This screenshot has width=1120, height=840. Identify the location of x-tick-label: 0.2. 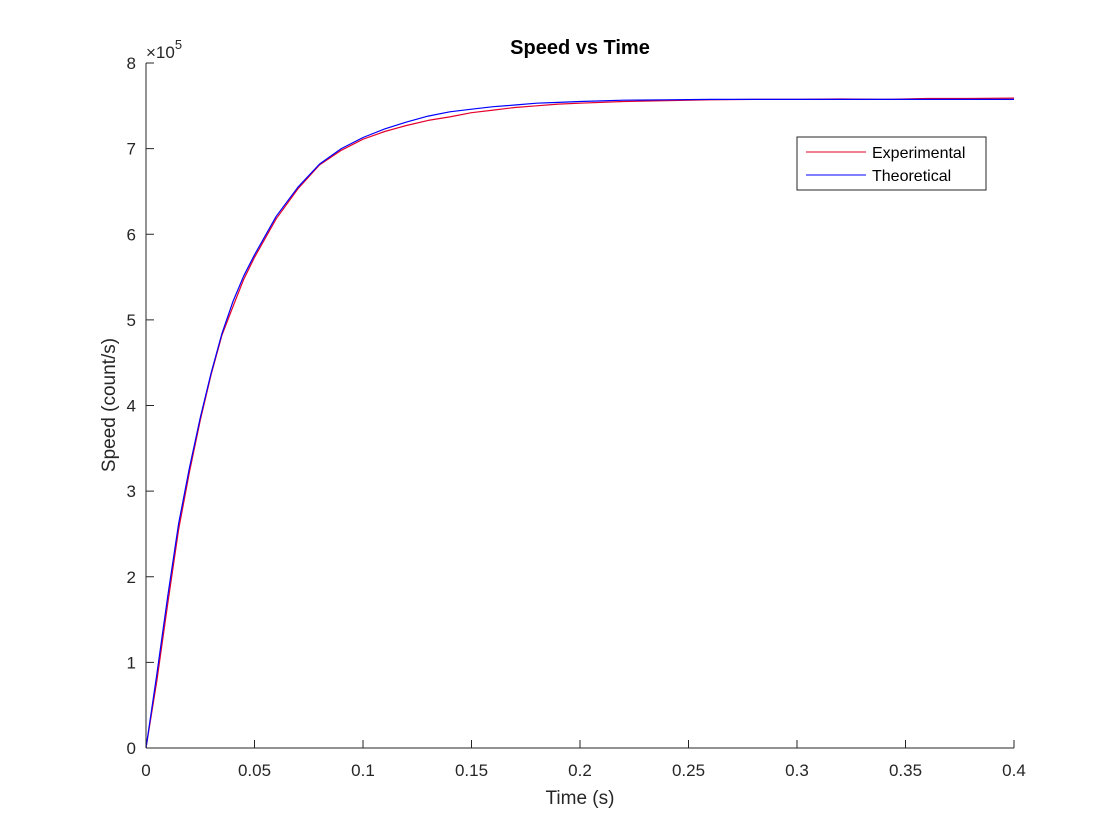
(580, 770).